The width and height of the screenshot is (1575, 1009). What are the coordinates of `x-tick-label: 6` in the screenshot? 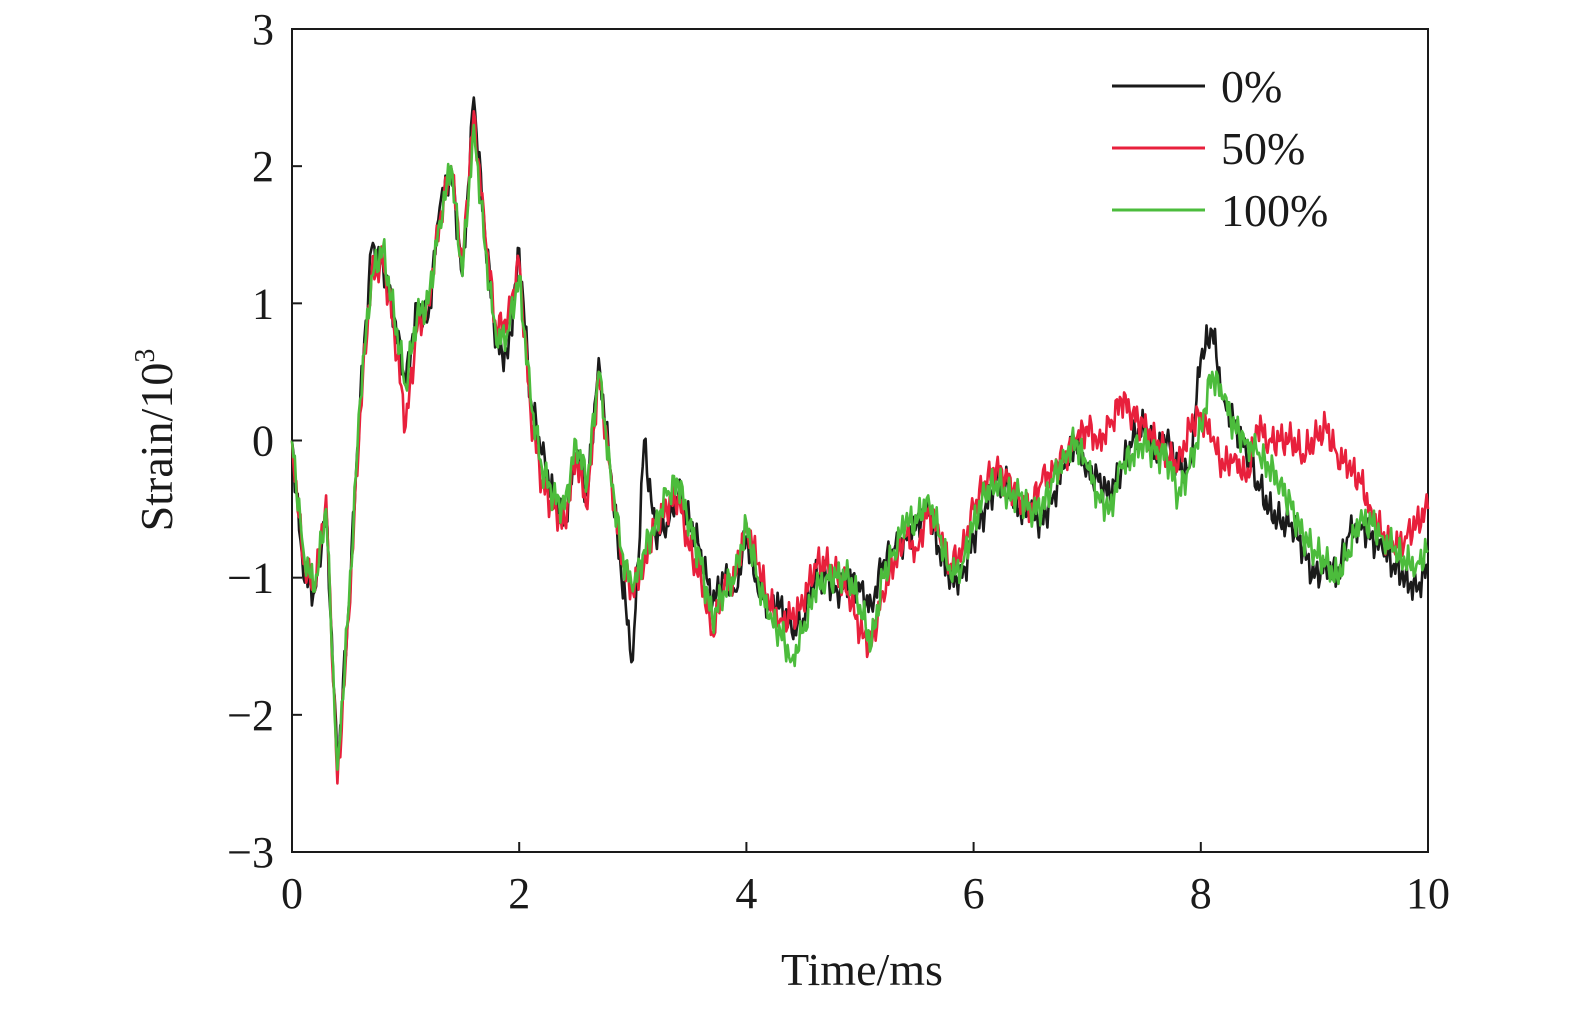 It's located at (974, 893).